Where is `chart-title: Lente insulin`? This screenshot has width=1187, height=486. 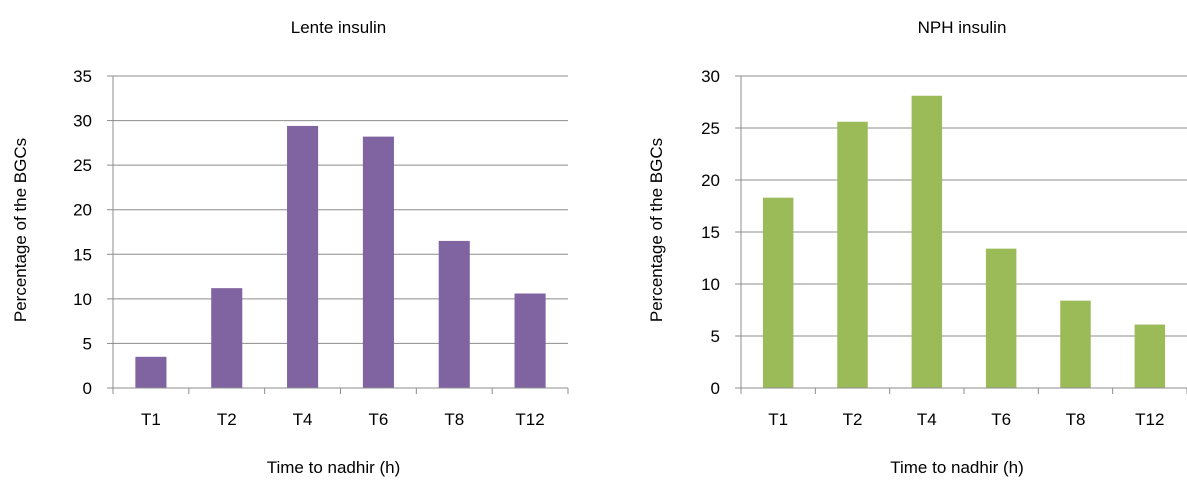 chart-title: Lente insulin is located at coordinates (338, 27).